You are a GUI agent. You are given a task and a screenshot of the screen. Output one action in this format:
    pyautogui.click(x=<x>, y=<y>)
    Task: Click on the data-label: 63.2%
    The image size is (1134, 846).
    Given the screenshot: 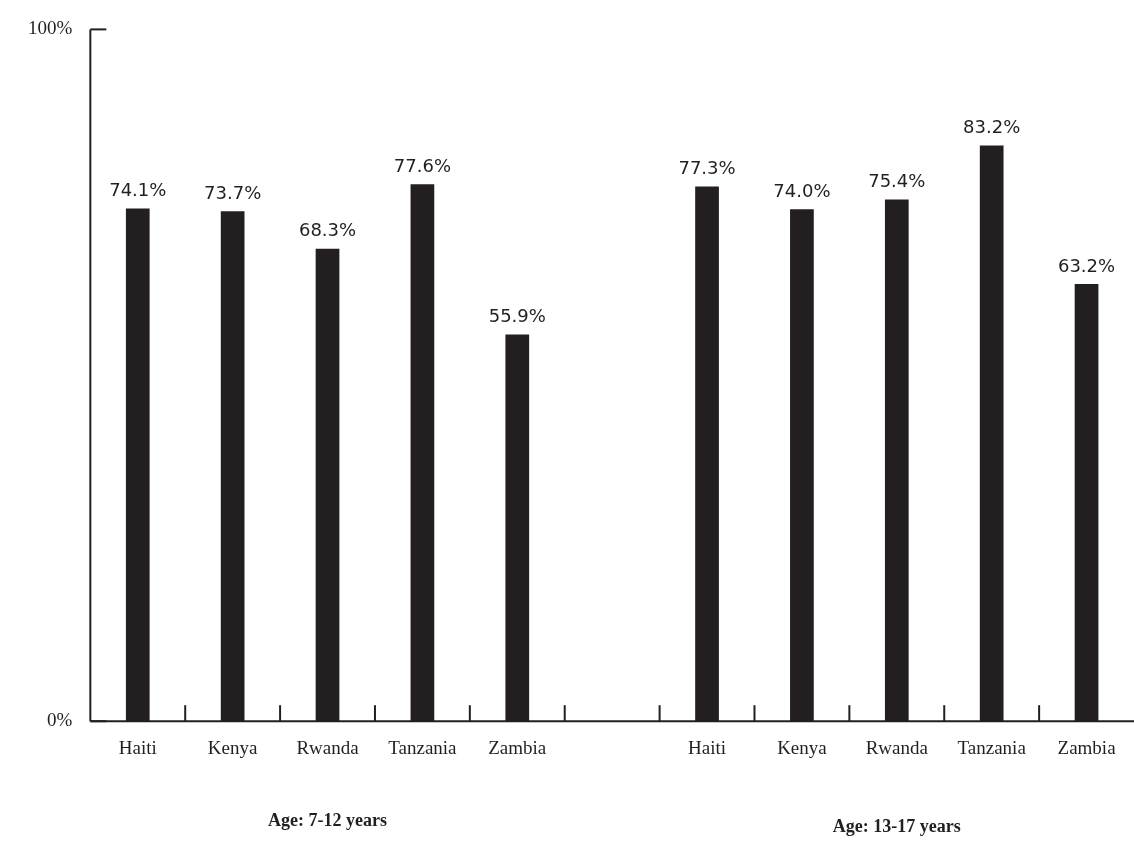 What is the action you would take?
    pyautogui.click(x=1086, y=265)
    